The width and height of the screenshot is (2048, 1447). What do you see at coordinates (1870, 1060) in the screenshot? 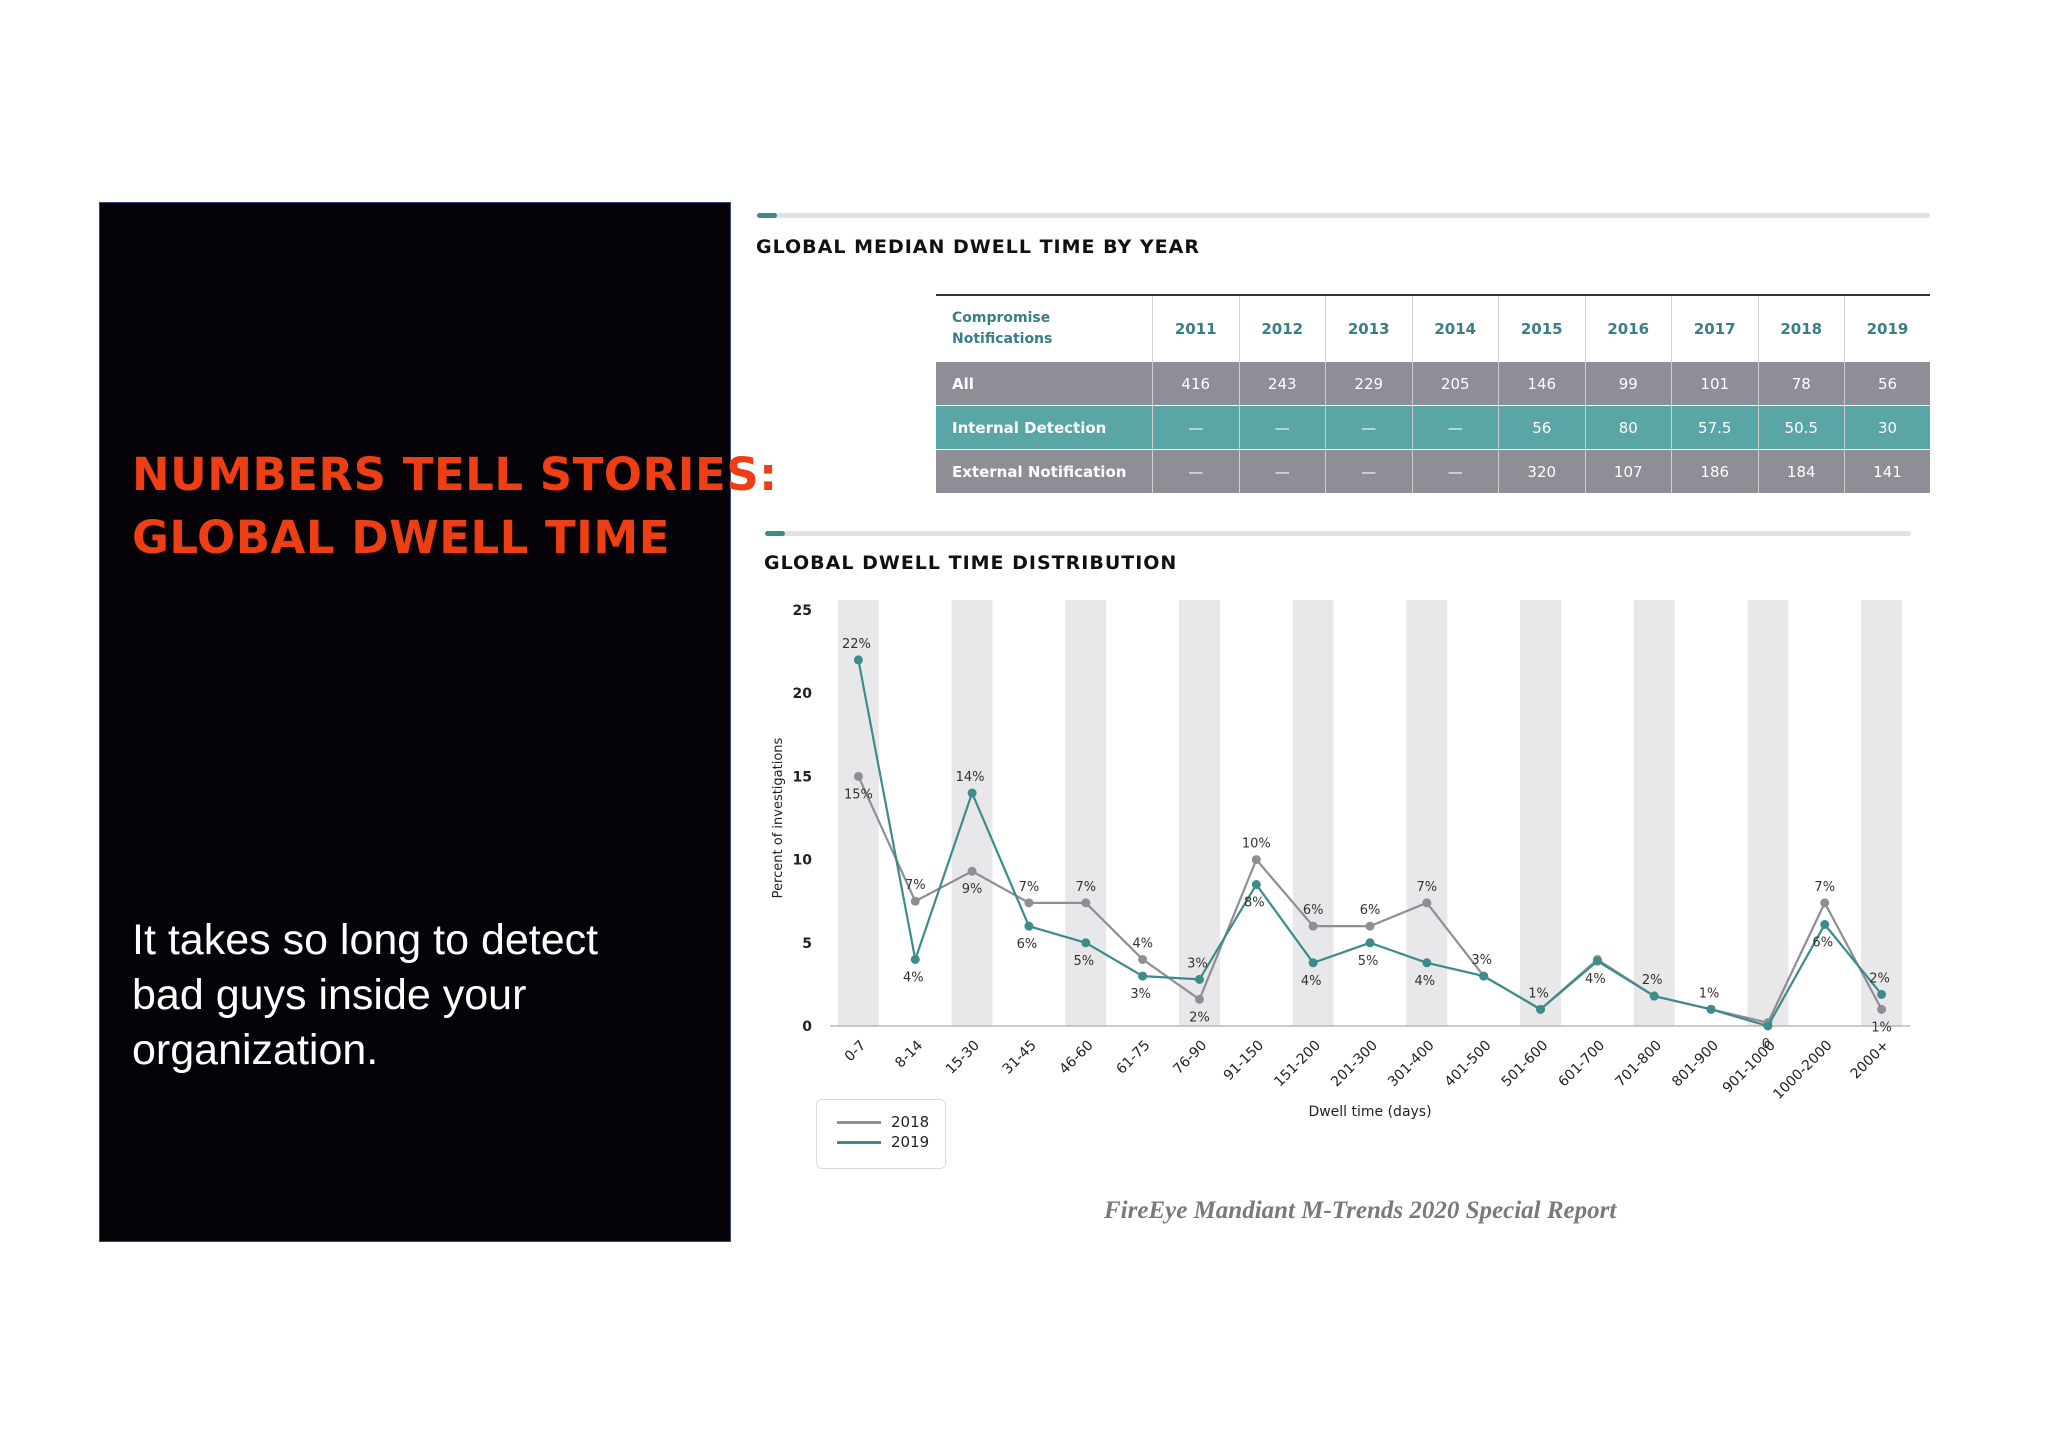
I see `x-tick-label: 2000+` at bounding box center [1870, 1060].